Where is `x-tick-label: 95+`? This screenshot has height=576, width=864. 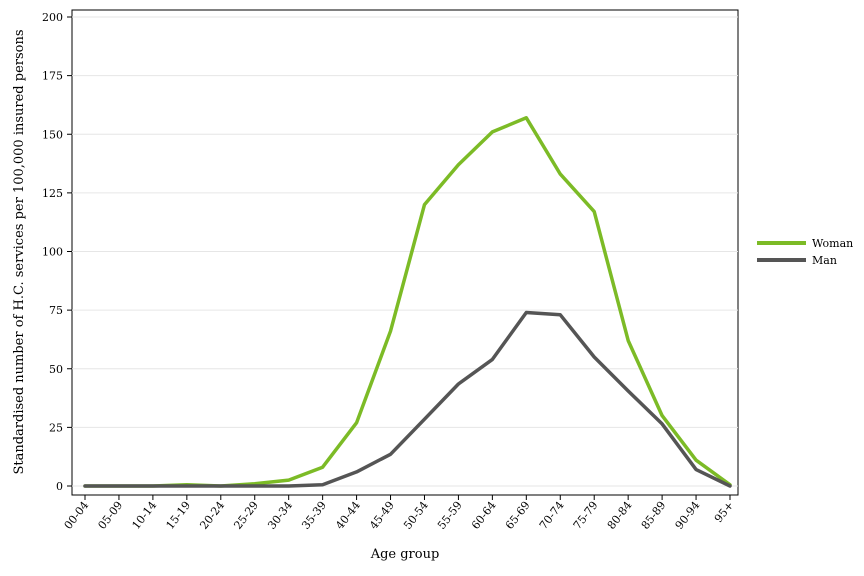 x-tick-label: 95+ is located at coordinates (724, 512).